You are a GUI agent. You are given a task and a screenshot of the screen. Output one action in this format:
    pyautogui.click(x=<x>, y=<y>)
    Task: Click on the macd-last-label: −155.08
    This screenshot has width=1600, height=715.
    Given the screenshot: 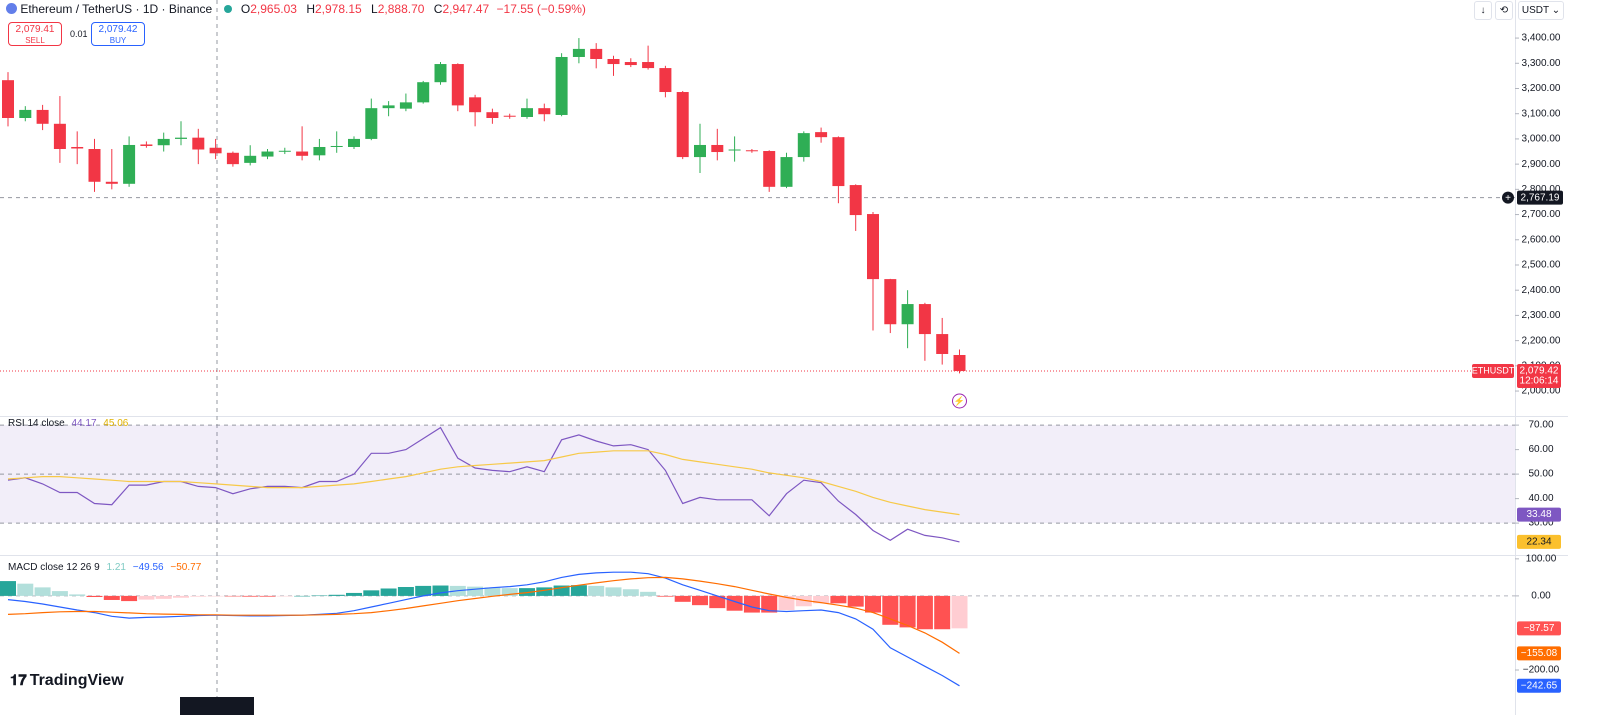 What is the action you would take?
    pyautogui.click(x=1539, y=653)
    